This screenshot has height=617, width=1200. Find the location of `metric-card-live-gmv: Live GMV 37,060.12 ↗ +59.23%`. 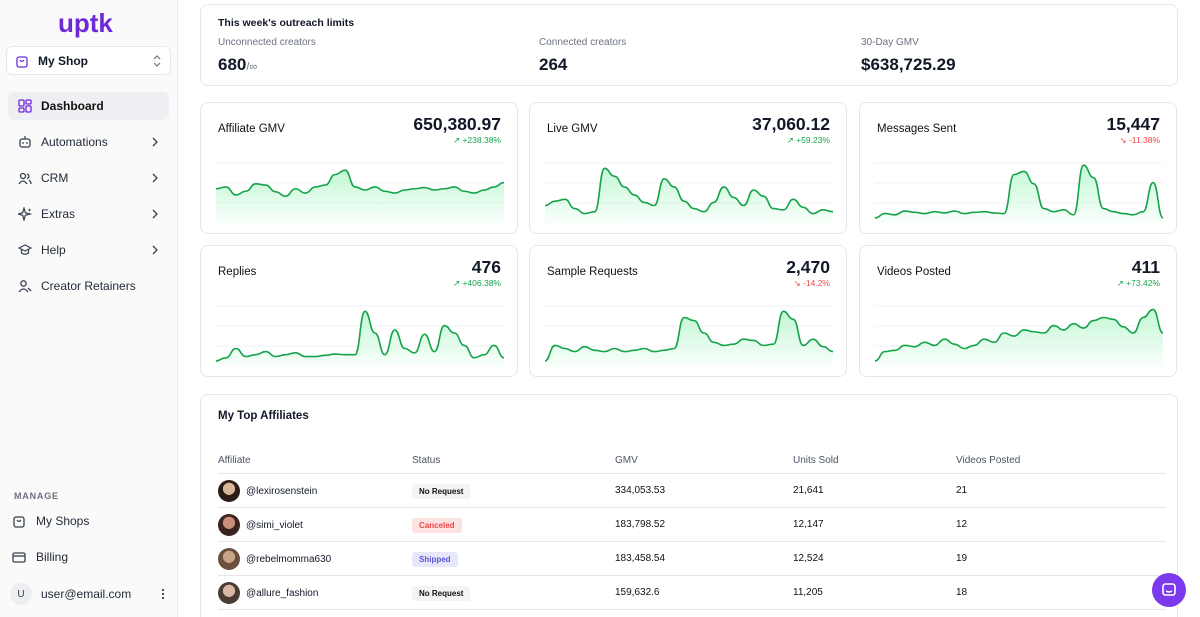

metric-card-live-gmv: Live GMV 37,060.12 ↗ +59.23% is located at coordinates (688, 168).